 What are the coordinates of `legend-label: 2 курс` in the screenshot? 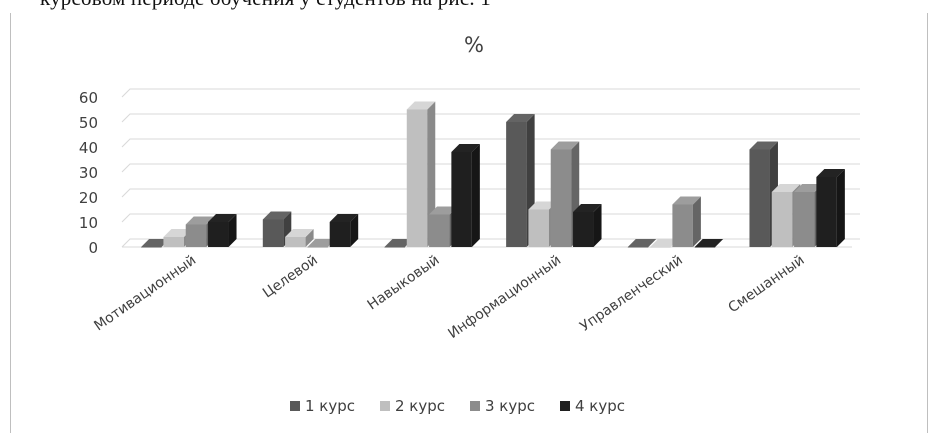 It's located at (420, 406).